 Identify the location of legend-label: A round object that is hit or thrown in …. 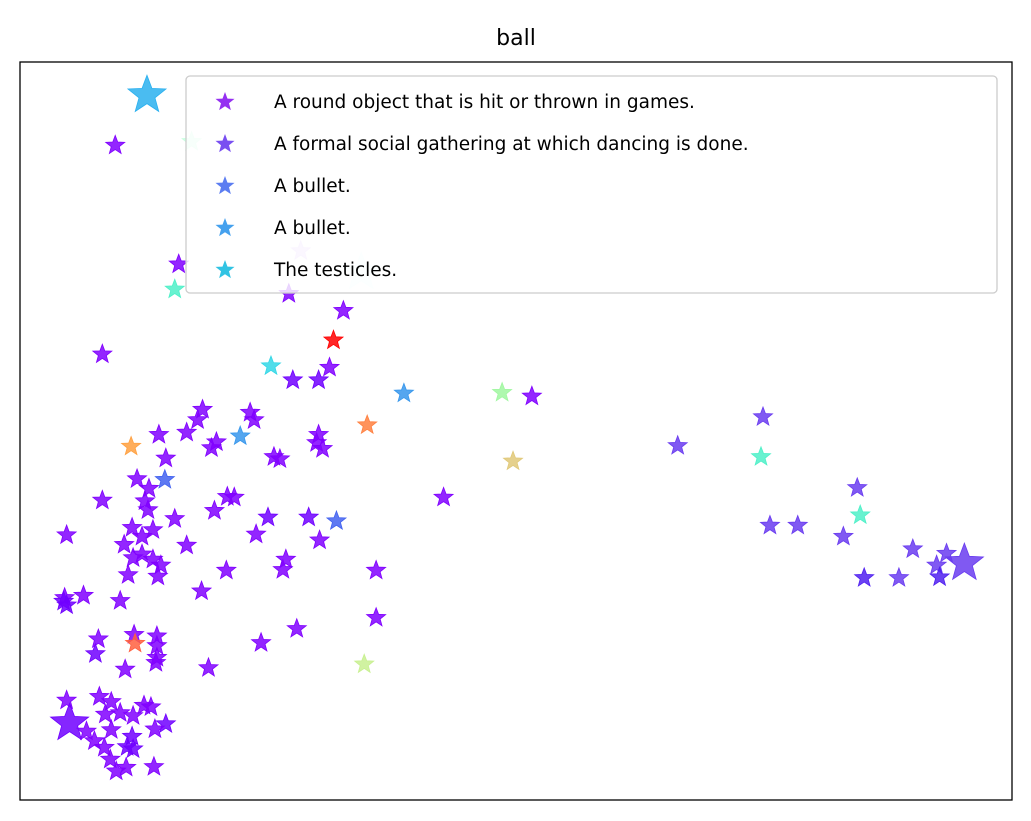
(484, 102).